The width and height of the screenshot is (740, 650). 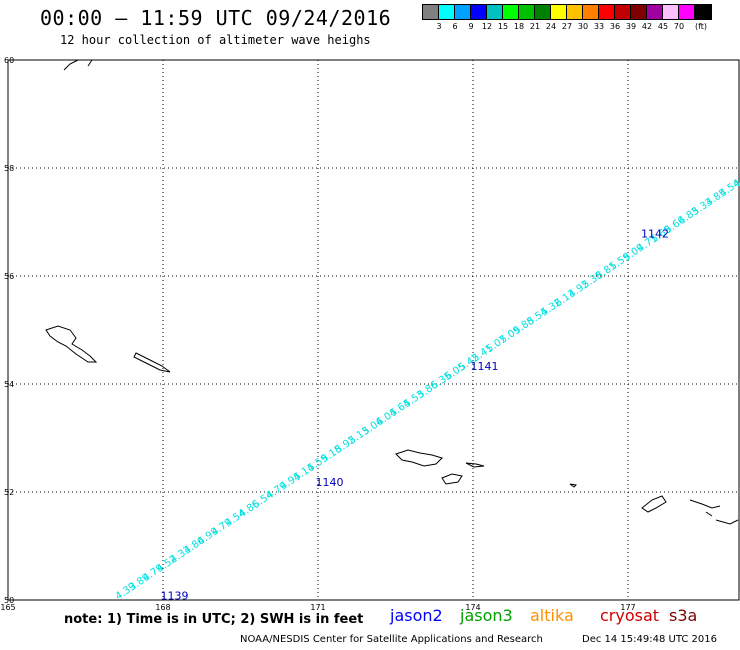 What do you see at coordinates (330, 482) in the screenshot?
I see `pass-number: 1140` at bounding box center [330, 482].